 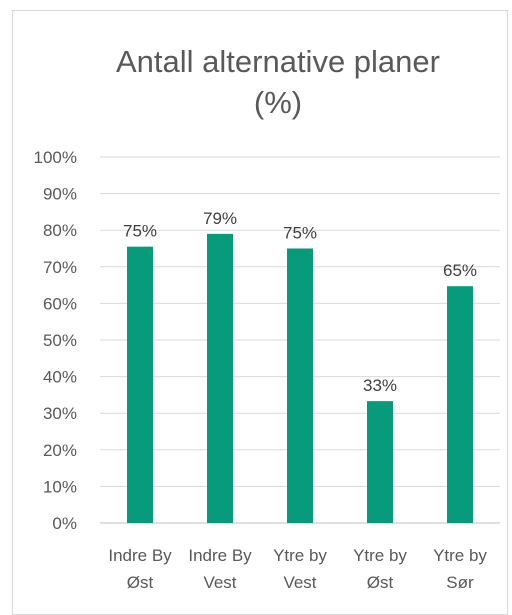 I want to click on y-tick-label: 50%, so click(x=60, y=340).